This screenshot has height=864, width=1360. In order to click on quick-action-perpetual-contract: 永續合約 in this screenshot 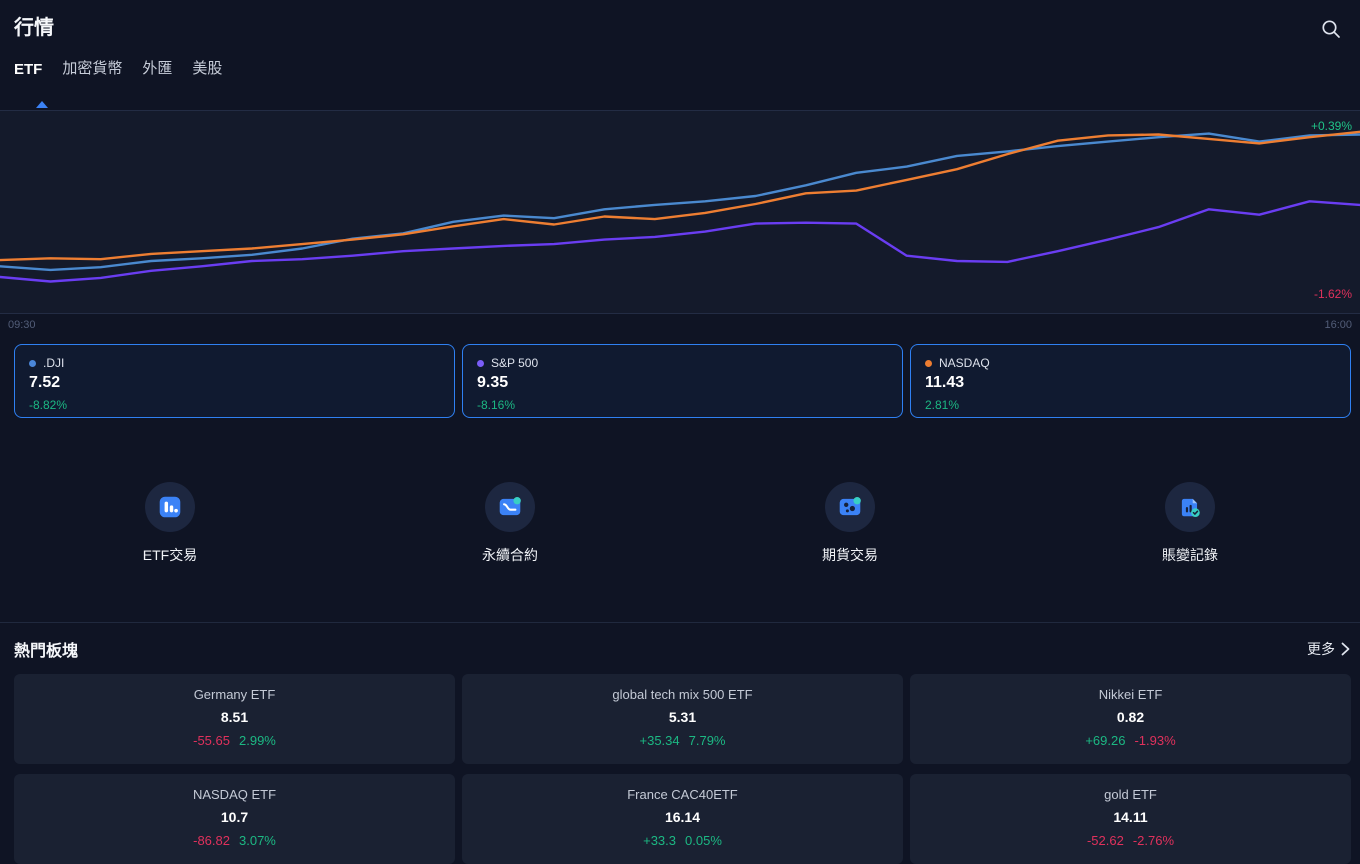, I will do `click(510, 523)`.